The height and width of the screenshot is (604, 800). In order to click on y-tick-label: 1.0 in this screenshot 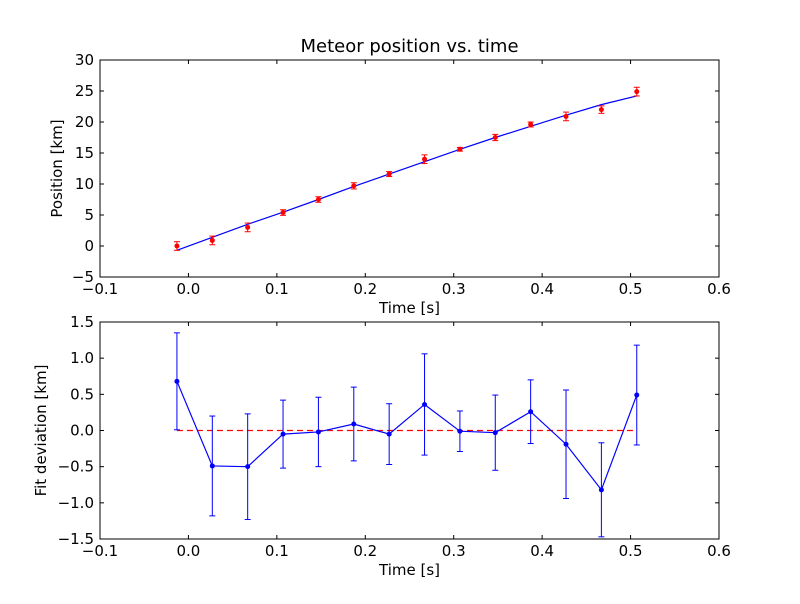, I will do `click(82, 358)`.